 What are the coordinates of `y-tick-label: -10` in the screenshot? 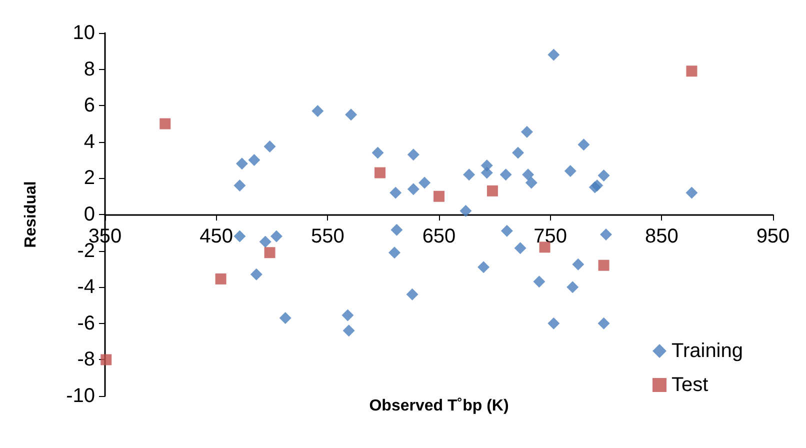 It's located at (80, 396).